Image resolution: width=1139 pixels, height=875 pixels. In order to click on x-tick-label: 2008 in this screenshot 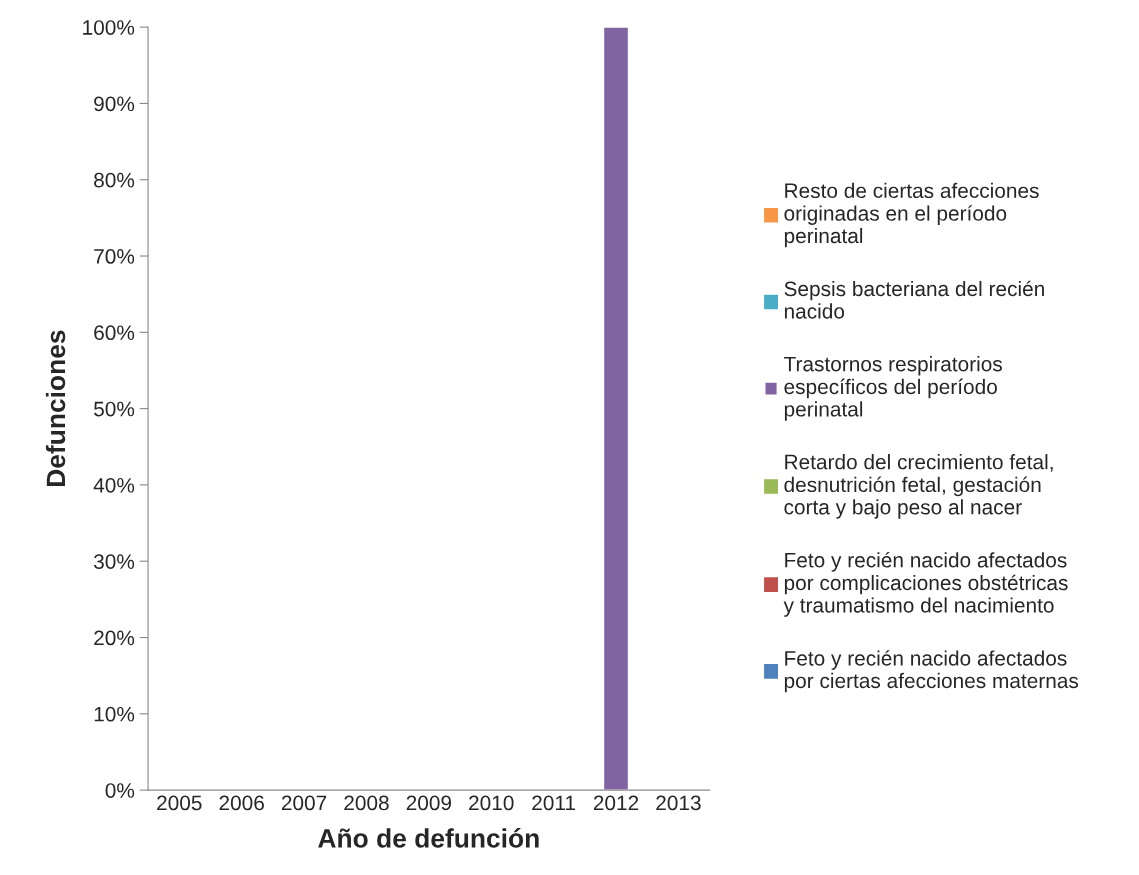, I will do `click(366, 803)`.